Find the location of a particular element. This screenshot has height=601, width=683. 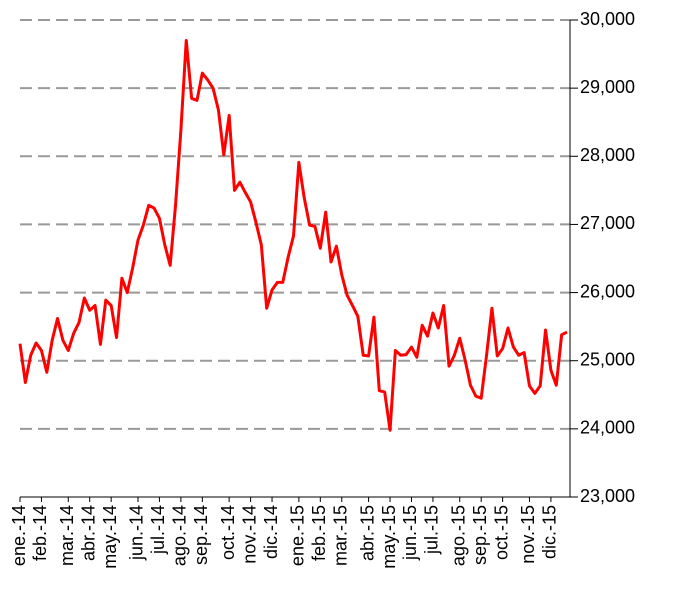

x-tick-label: ene.-15 is located at coordinates (298, 535).